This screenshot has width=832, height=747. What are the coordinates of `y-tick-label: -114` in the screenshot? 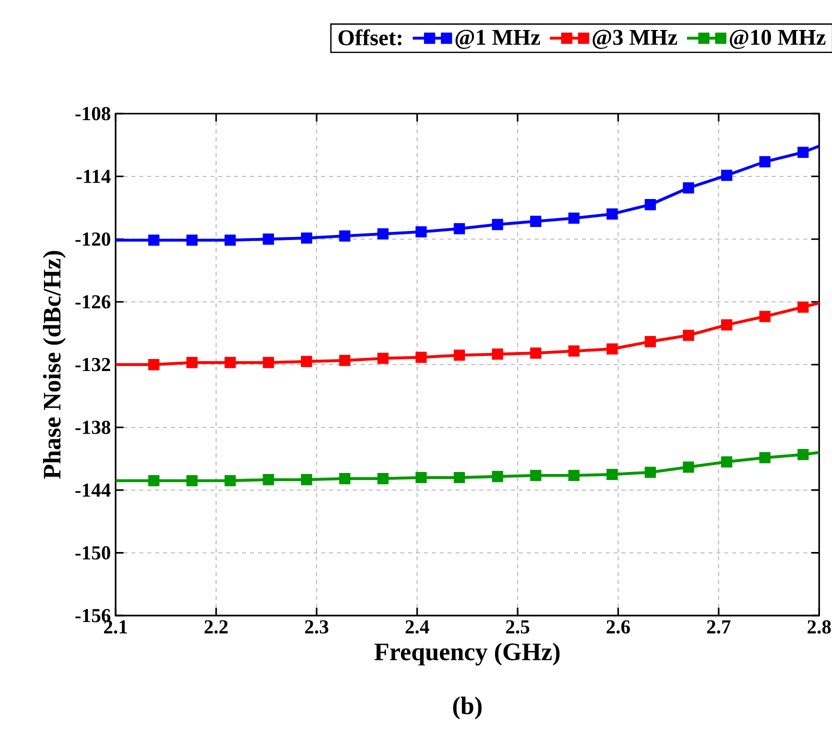 It's located at (93, 176).